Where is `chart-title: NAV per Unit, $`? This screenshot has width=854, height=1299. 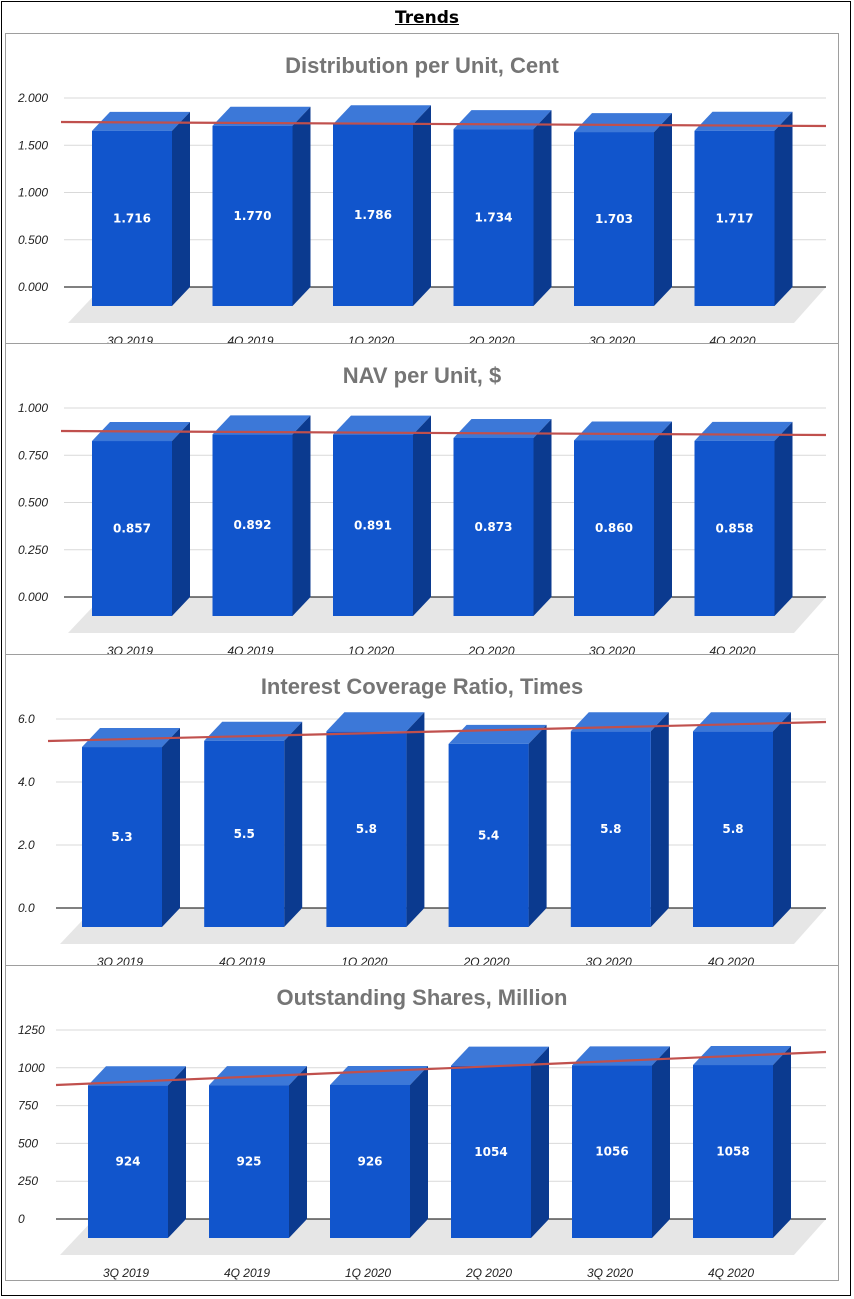
chart-title: NAV per Unit, $ is located at coordinates (422, 375).